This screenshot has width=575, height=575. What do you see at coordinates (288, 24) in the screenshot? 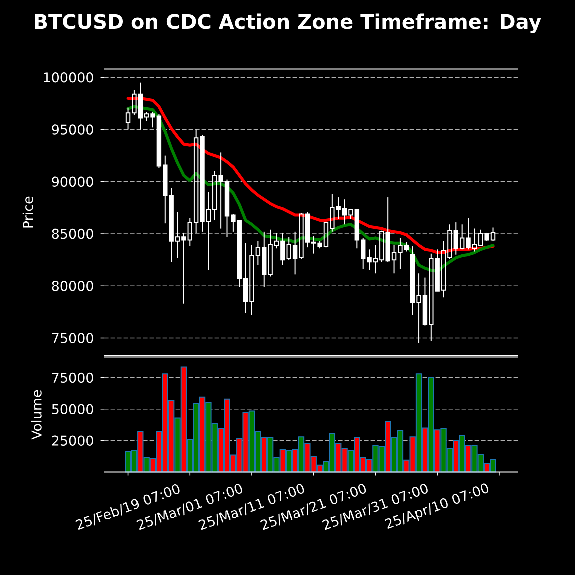
I see `chart-title: BTCUSD on CDC Action Zone Timeframe: Day` at bounding box center [288, 24].